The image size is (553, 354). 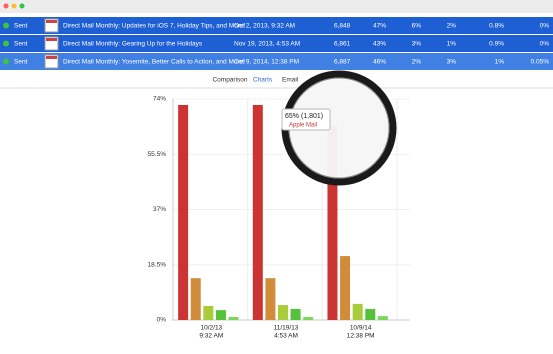 I want to click on cell: 6,887, so click(x=342, y=62).